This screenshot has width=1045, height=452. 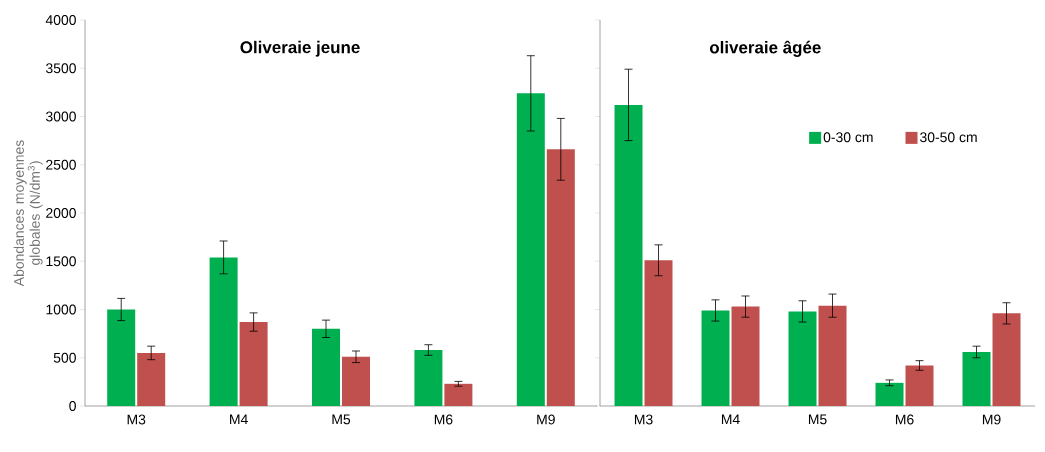 I want to click on y-tick-label: 3000, so click(x=60, y=116).